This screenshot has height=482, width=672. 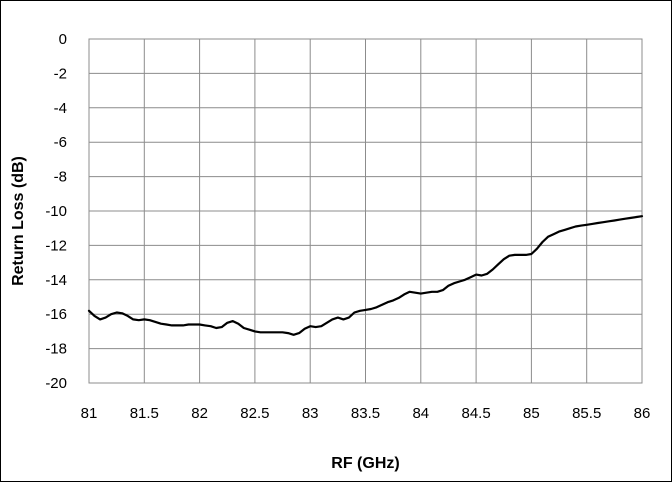 What do you see at coordinates (60, 73) in the screenshot?
I see `y-tick-label: -2` at bounding box center [60, 73].